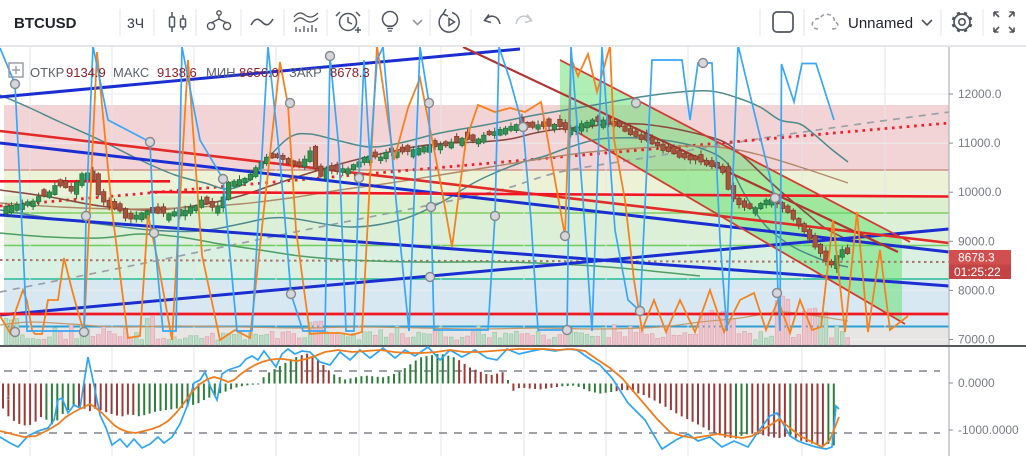 This screenshot has width=1026, height=456. I want to click on svg-text: МИН, so click(221, 72).